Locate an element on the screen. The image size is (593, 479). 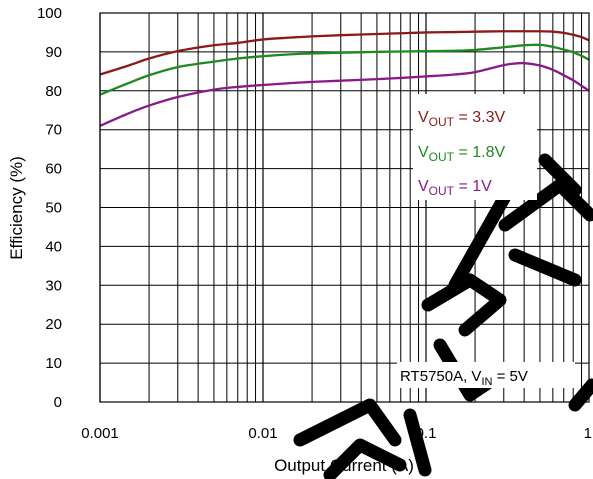
annotation-box is located at coordinates (486, 375).